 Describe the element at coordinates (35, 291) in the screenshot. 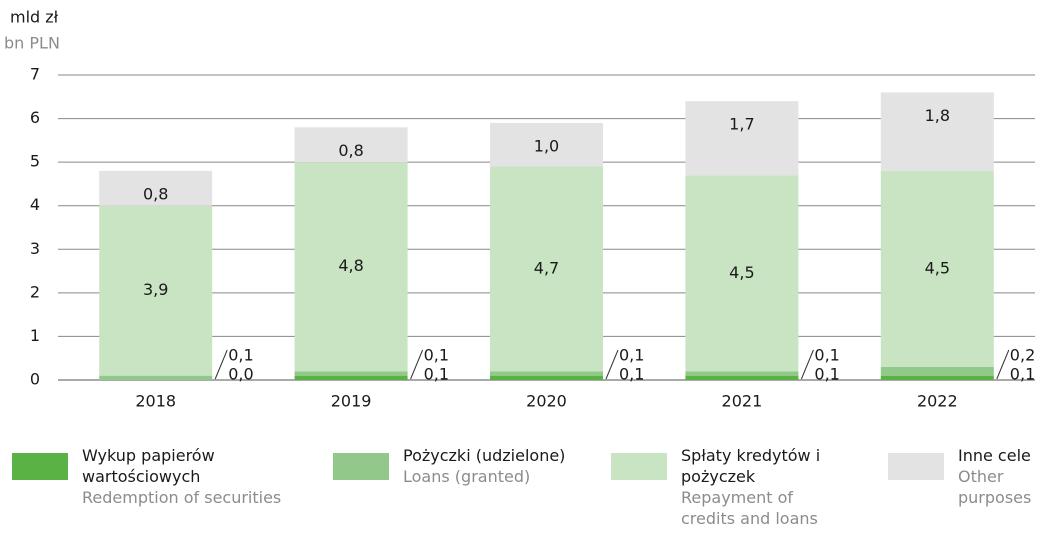

I see `y-tick-label: 2` at that location.